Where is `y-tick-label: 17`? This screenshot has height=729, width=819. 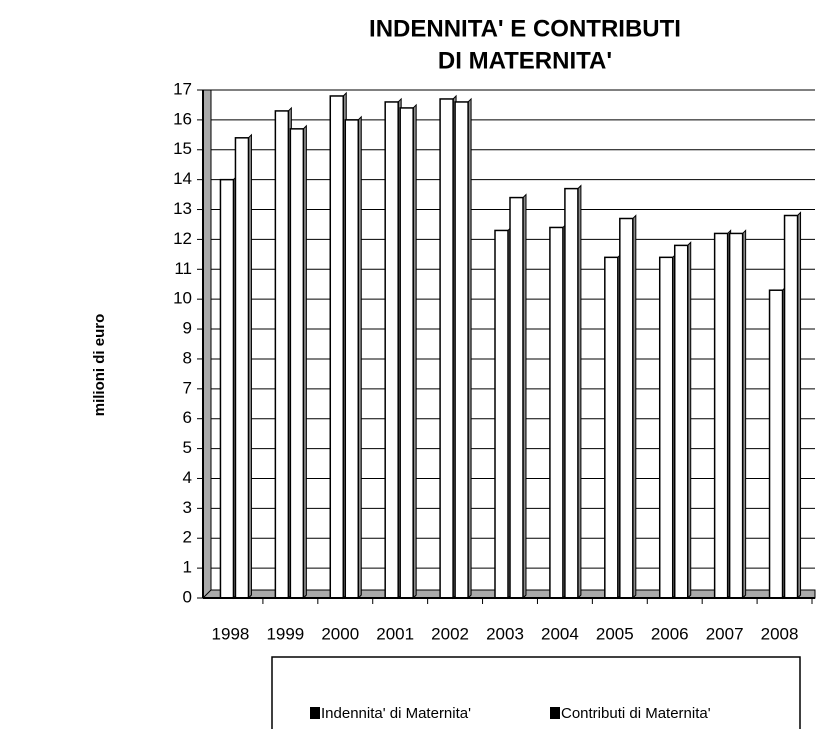 y-tick-label: 17 is located at coordinates (182, 88).